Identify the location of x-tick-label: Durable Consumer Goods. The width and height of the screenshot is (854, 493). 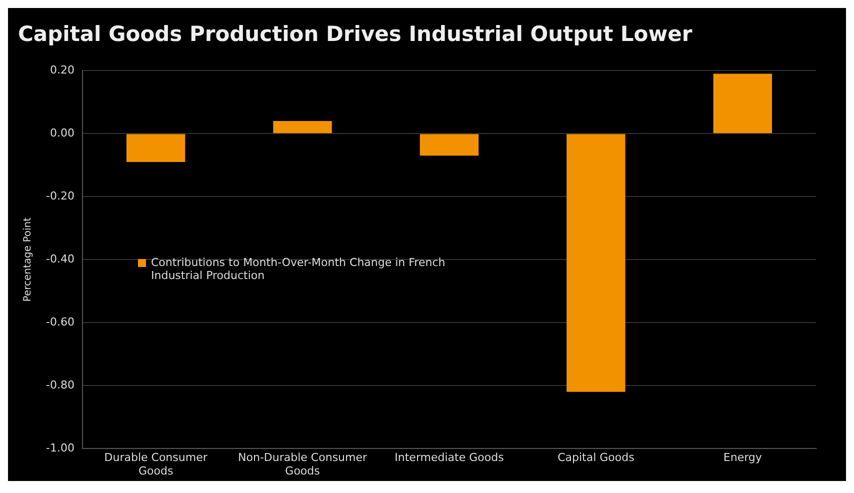
(156, 464).